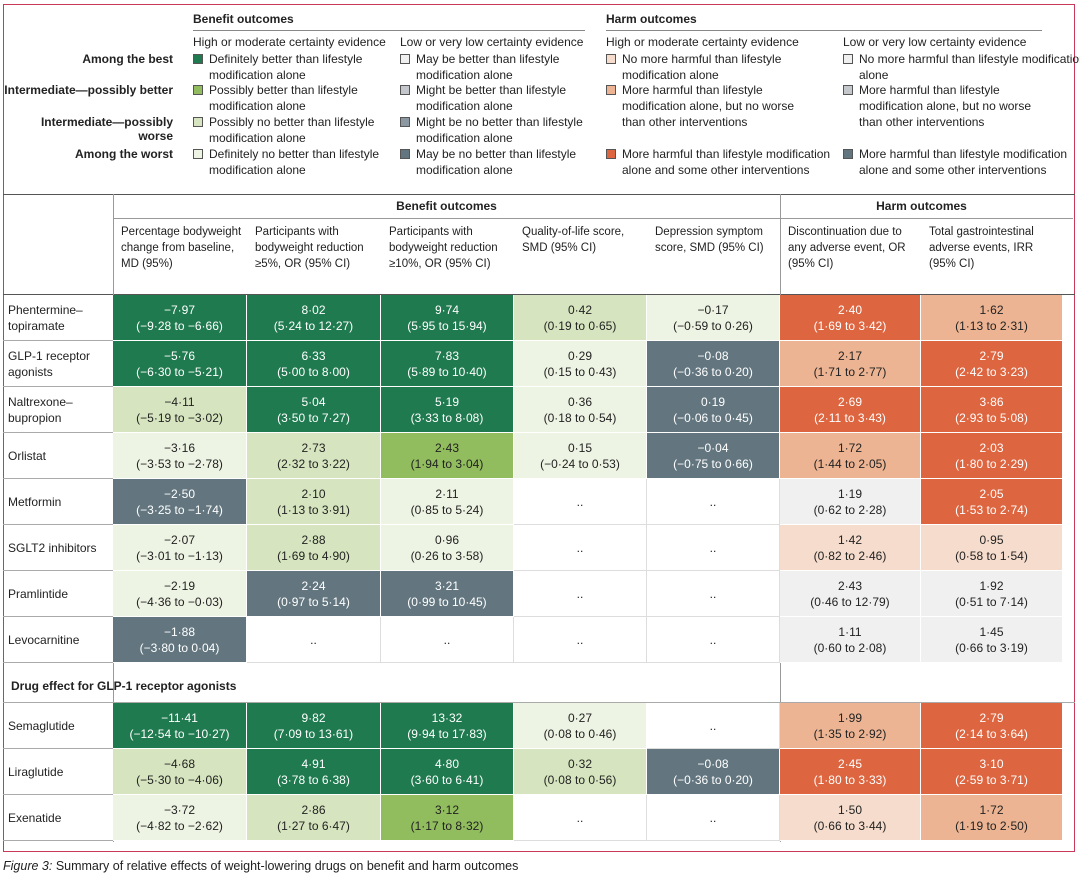  I want to click on legend-benefit-title: Benefit outcomes, so click(243, 19).